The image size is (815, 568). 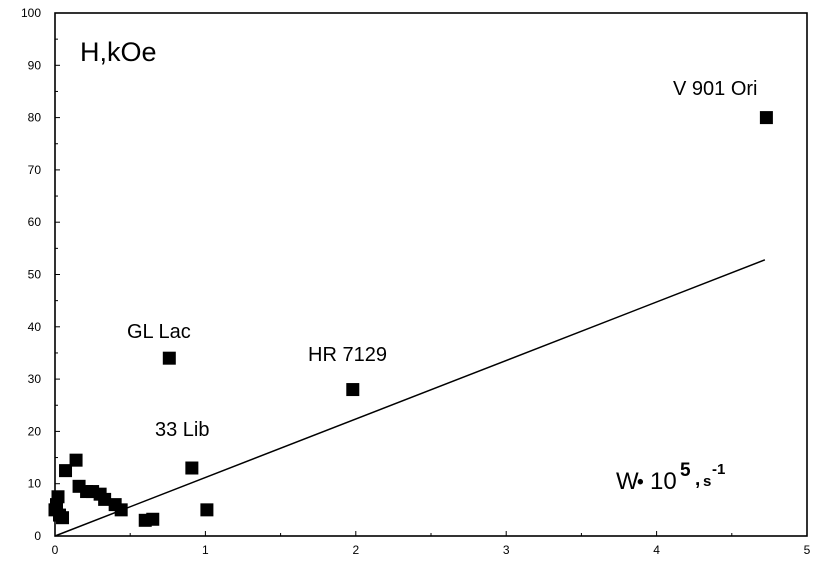 I want to click on x-axis-label-unit: s, so click(x=707, y=481).